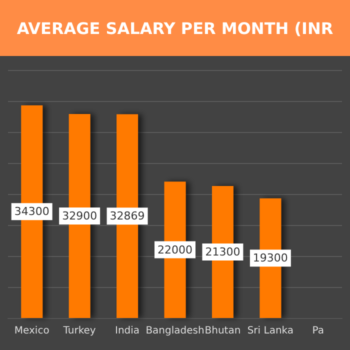 This screenshot has height=350, width=350. Describe the element at coordinates (127, 331) in the screenshot. I see `x-tick-label: India` at that location.